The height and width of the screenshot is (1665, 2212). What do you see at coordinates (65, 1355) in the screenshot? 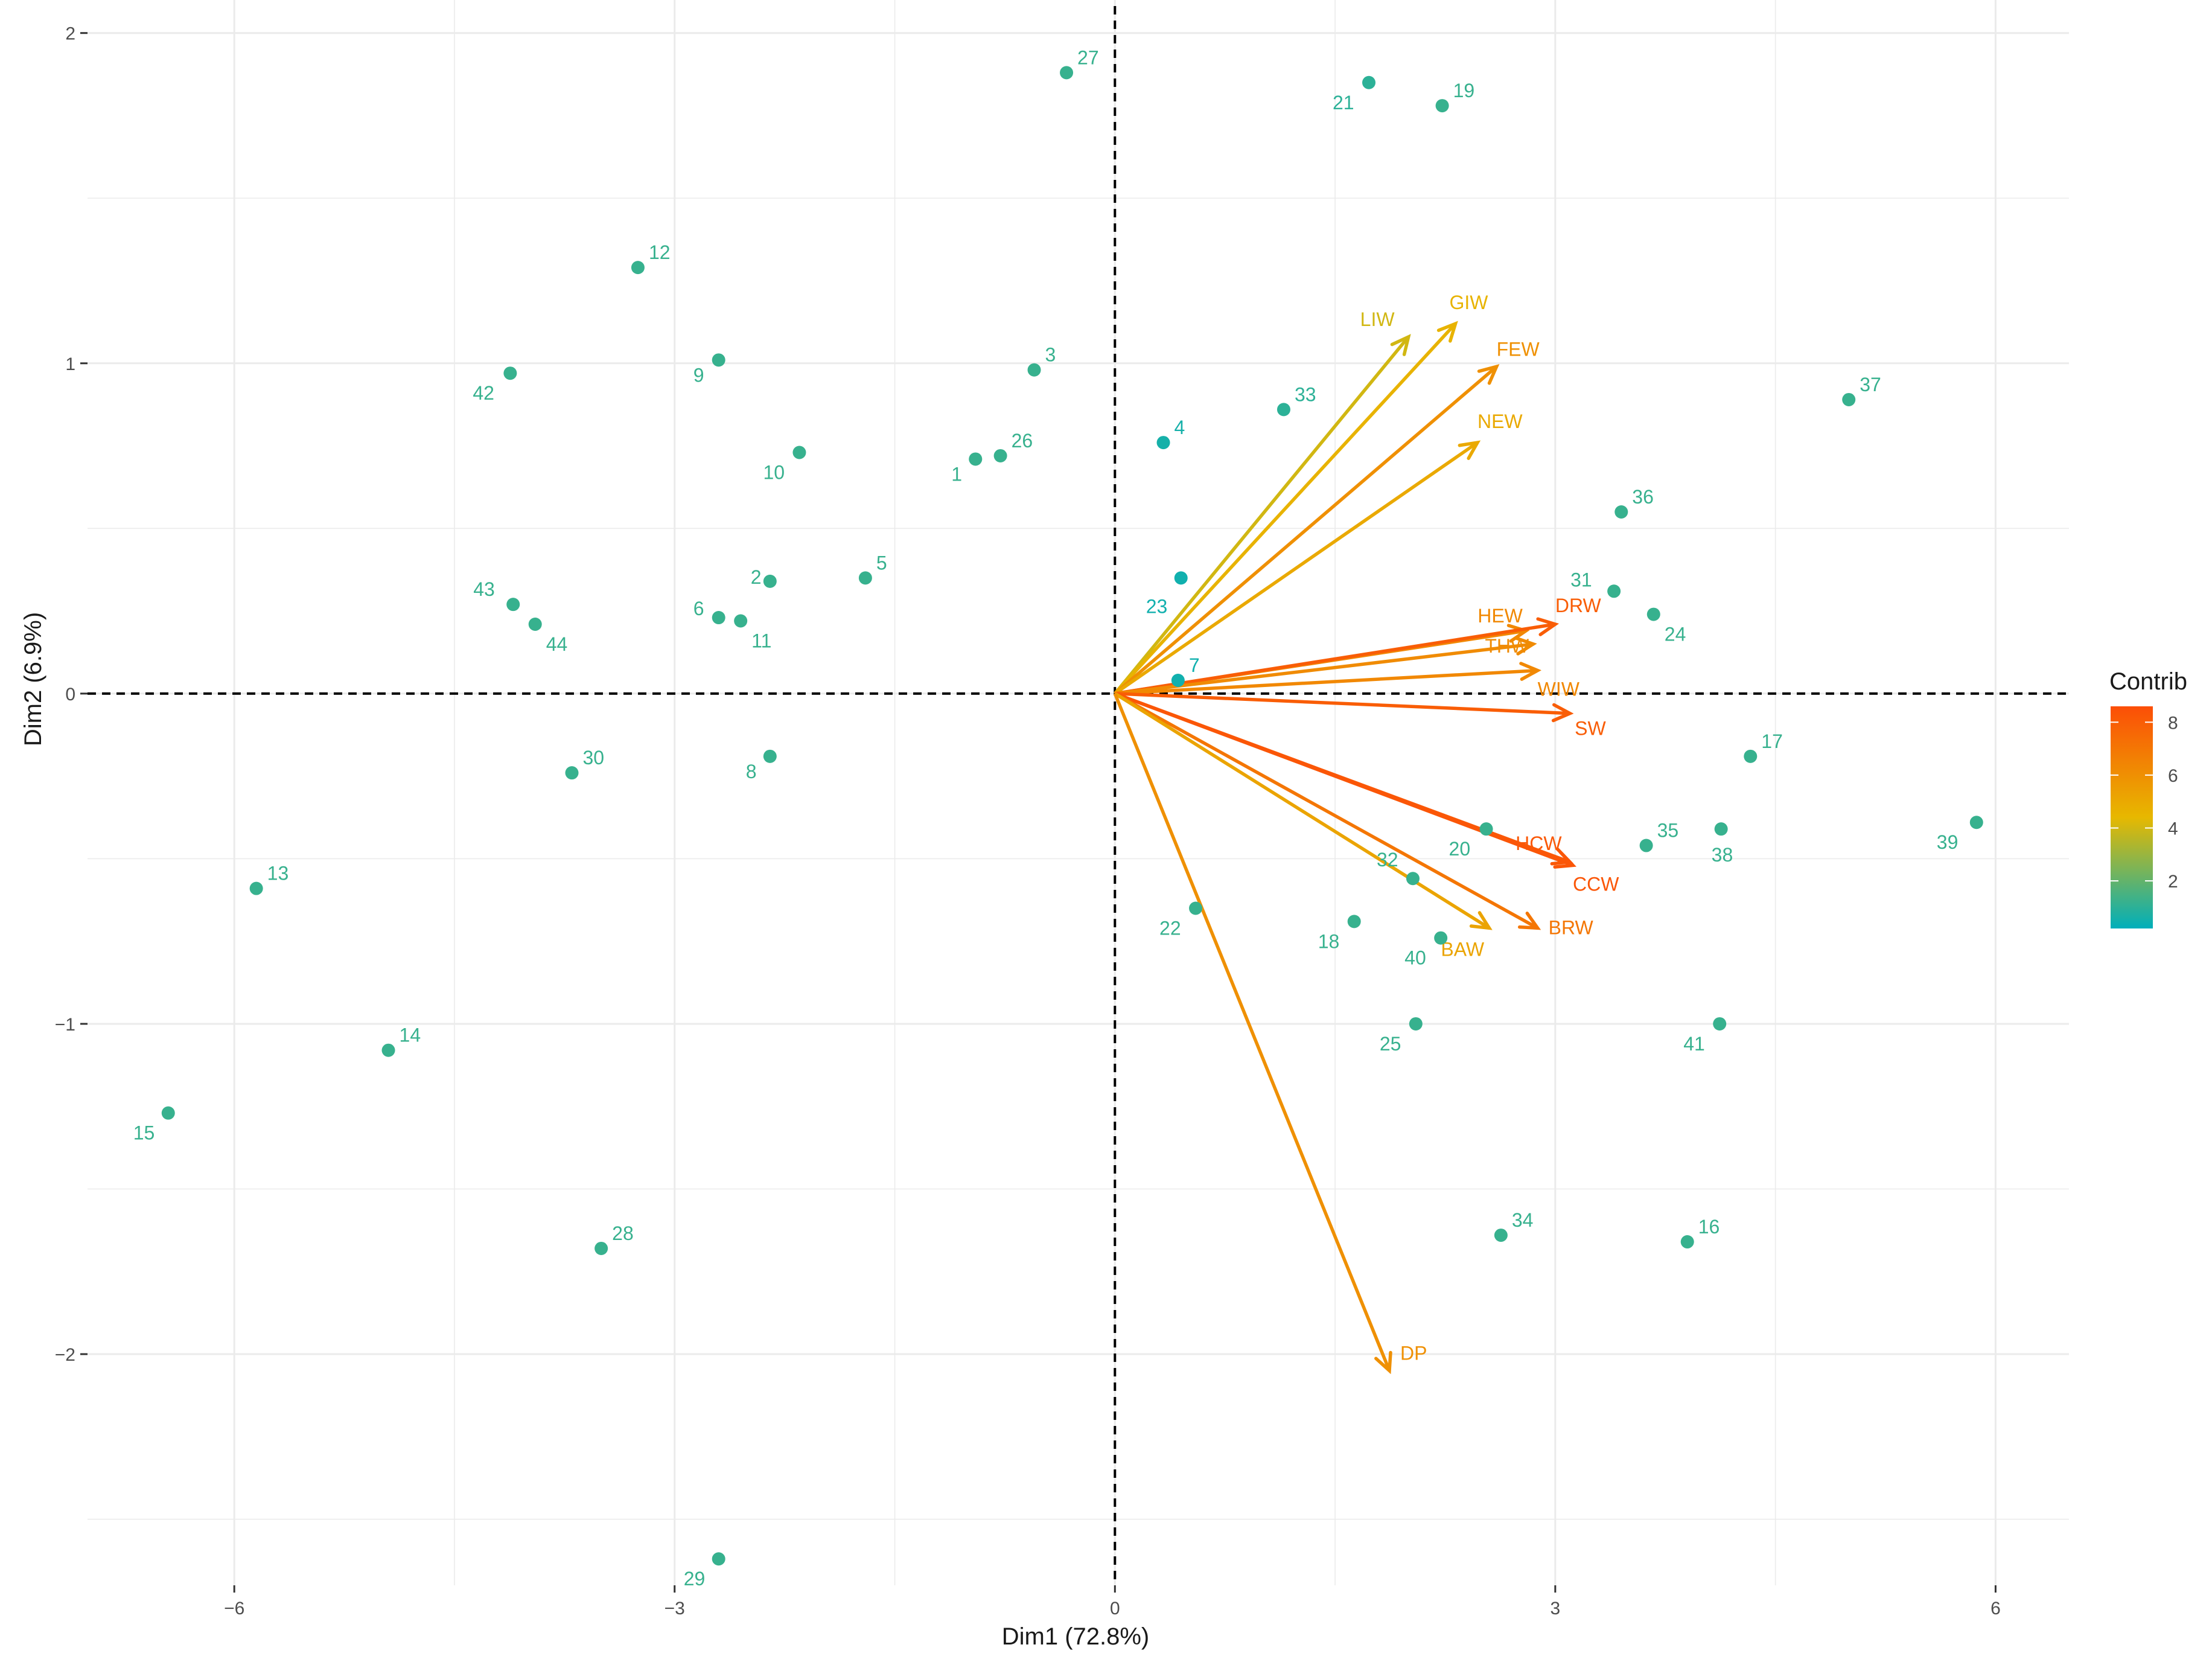
I see `y-tick-label: −2` at bounding box center [65, 1355].